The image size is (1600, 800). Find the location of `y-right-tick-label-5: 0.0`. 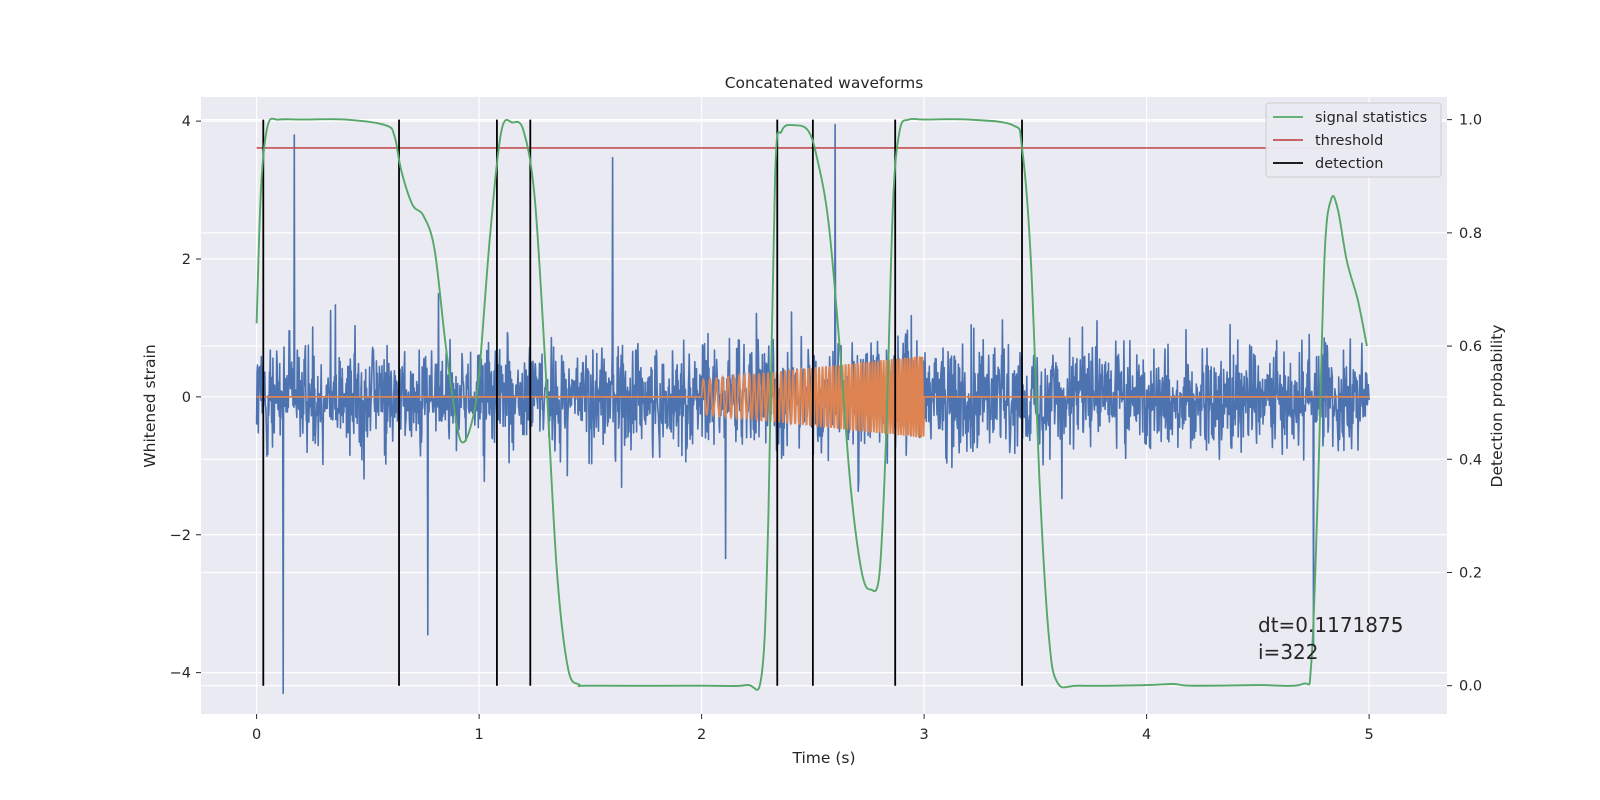

y-right-tick-label-5: 0.0 is located at coordinates (1470, 687).